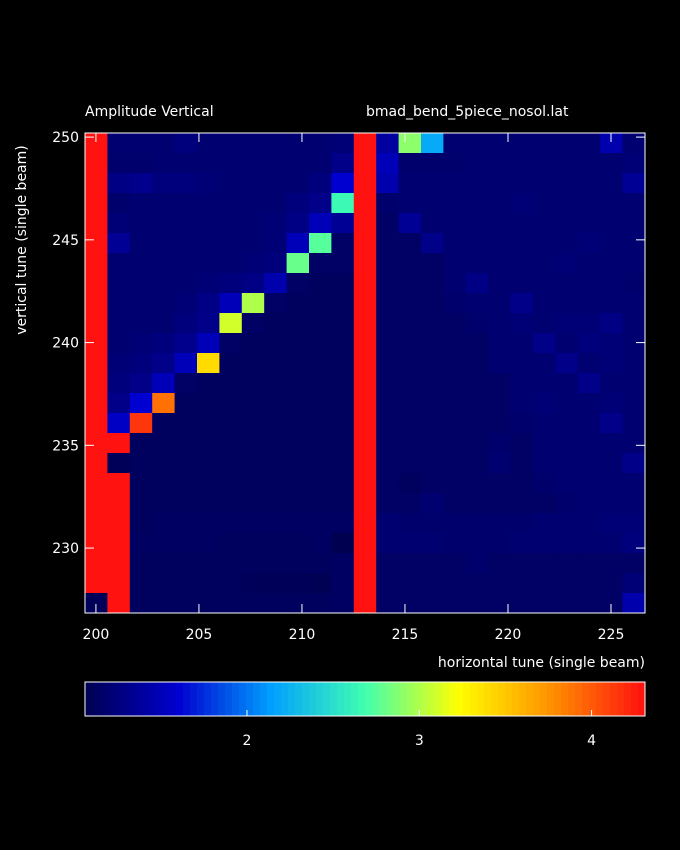  What do you see at coordinates (65, 241) in the screenshot?
I see `y-tick-label: 245` at bounding box center [65, 241].